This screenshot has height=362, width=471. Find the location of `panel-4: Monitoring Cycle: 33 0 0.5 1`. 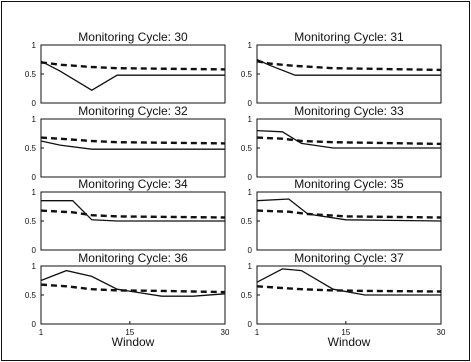

panel-4: Monitoring Cycle: 33 0 0.5 1 is located at coordinates (341, 143).